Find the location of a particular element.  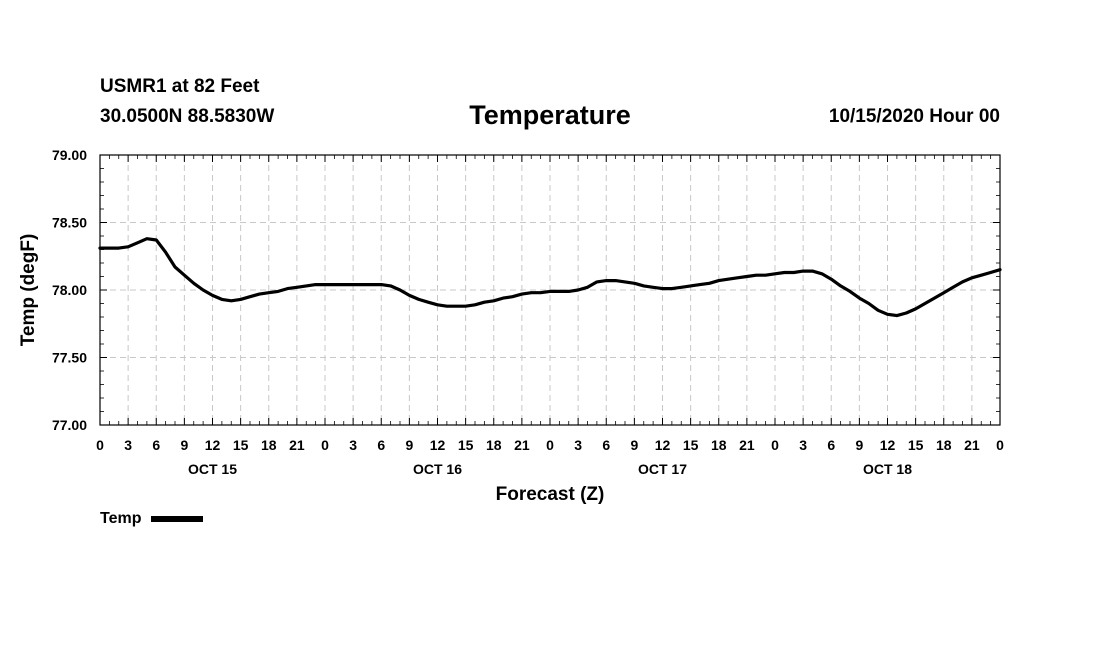

y-tick-label: 78.50 is located at coordinates (69, 223).